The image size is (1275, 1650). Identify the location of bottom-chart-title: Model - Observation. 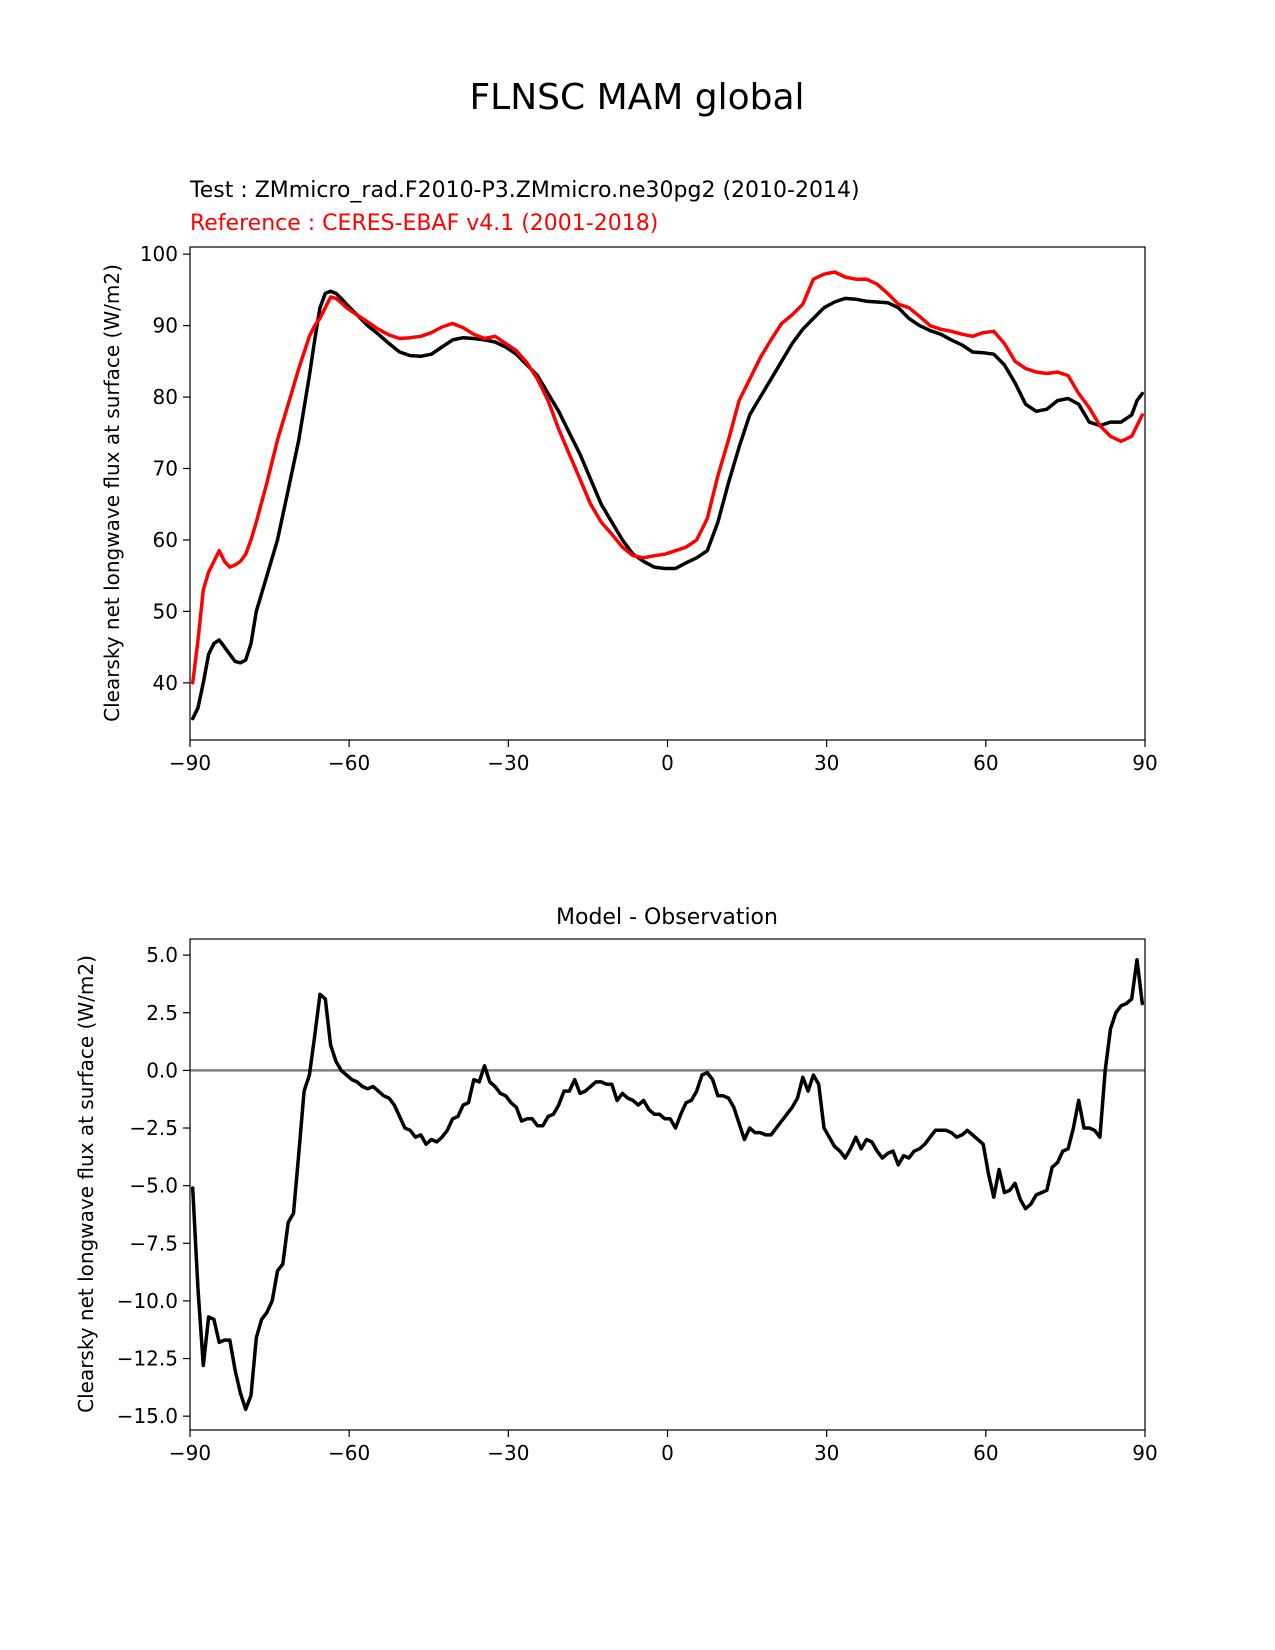
(667, 917).